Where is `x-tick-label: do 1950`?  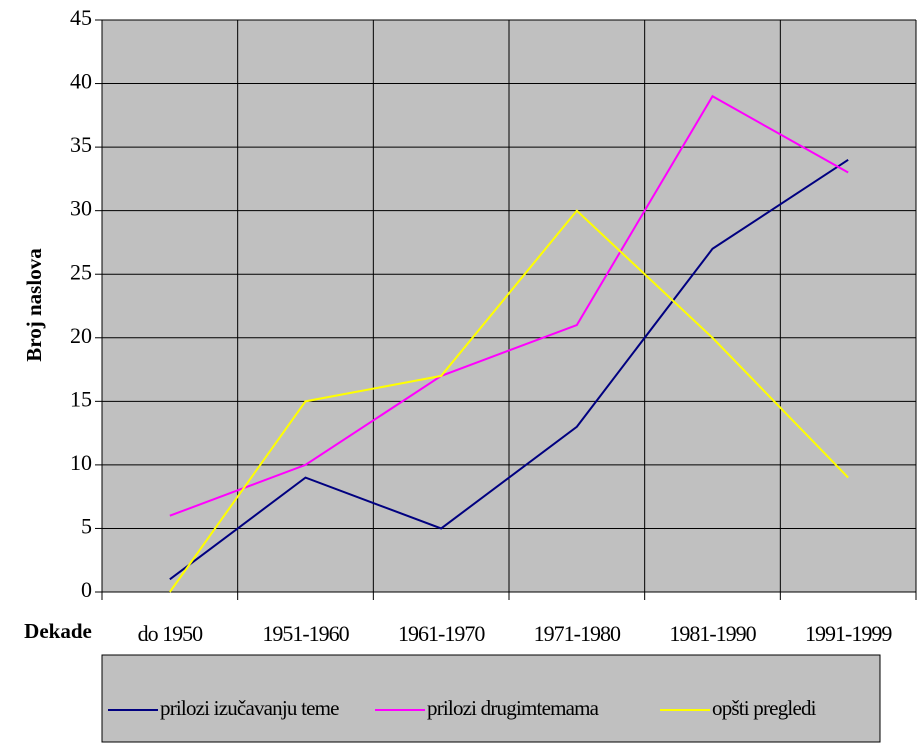 x-tick-label: do 1950 is located at coordinates (171, 633).